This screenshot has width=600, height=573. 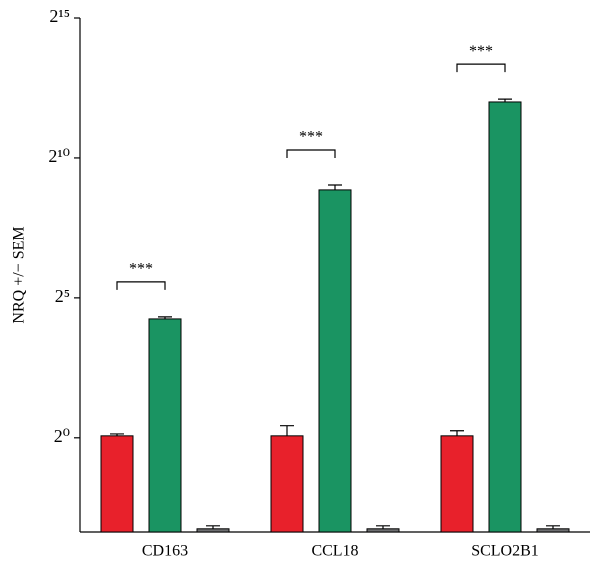 What do you see at coordinates (19, 274) in the screenshot?
I see `y-axis-label: NRQ +/− SEM` at bounding box center [19, 274].